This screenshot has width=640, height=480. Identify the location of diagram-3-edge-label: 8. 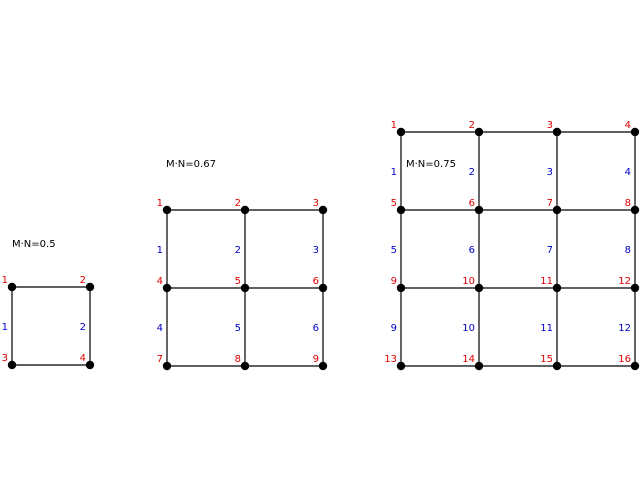
(628, 250).